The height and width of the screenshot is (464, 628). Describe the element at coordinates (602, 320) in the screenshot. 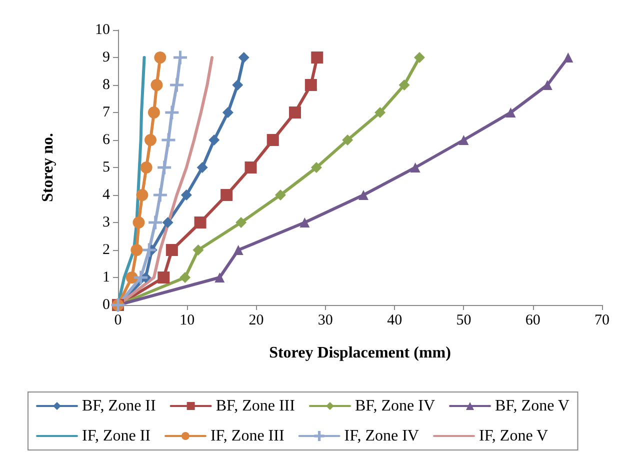

I see `x-tick-label: 70` at that location.